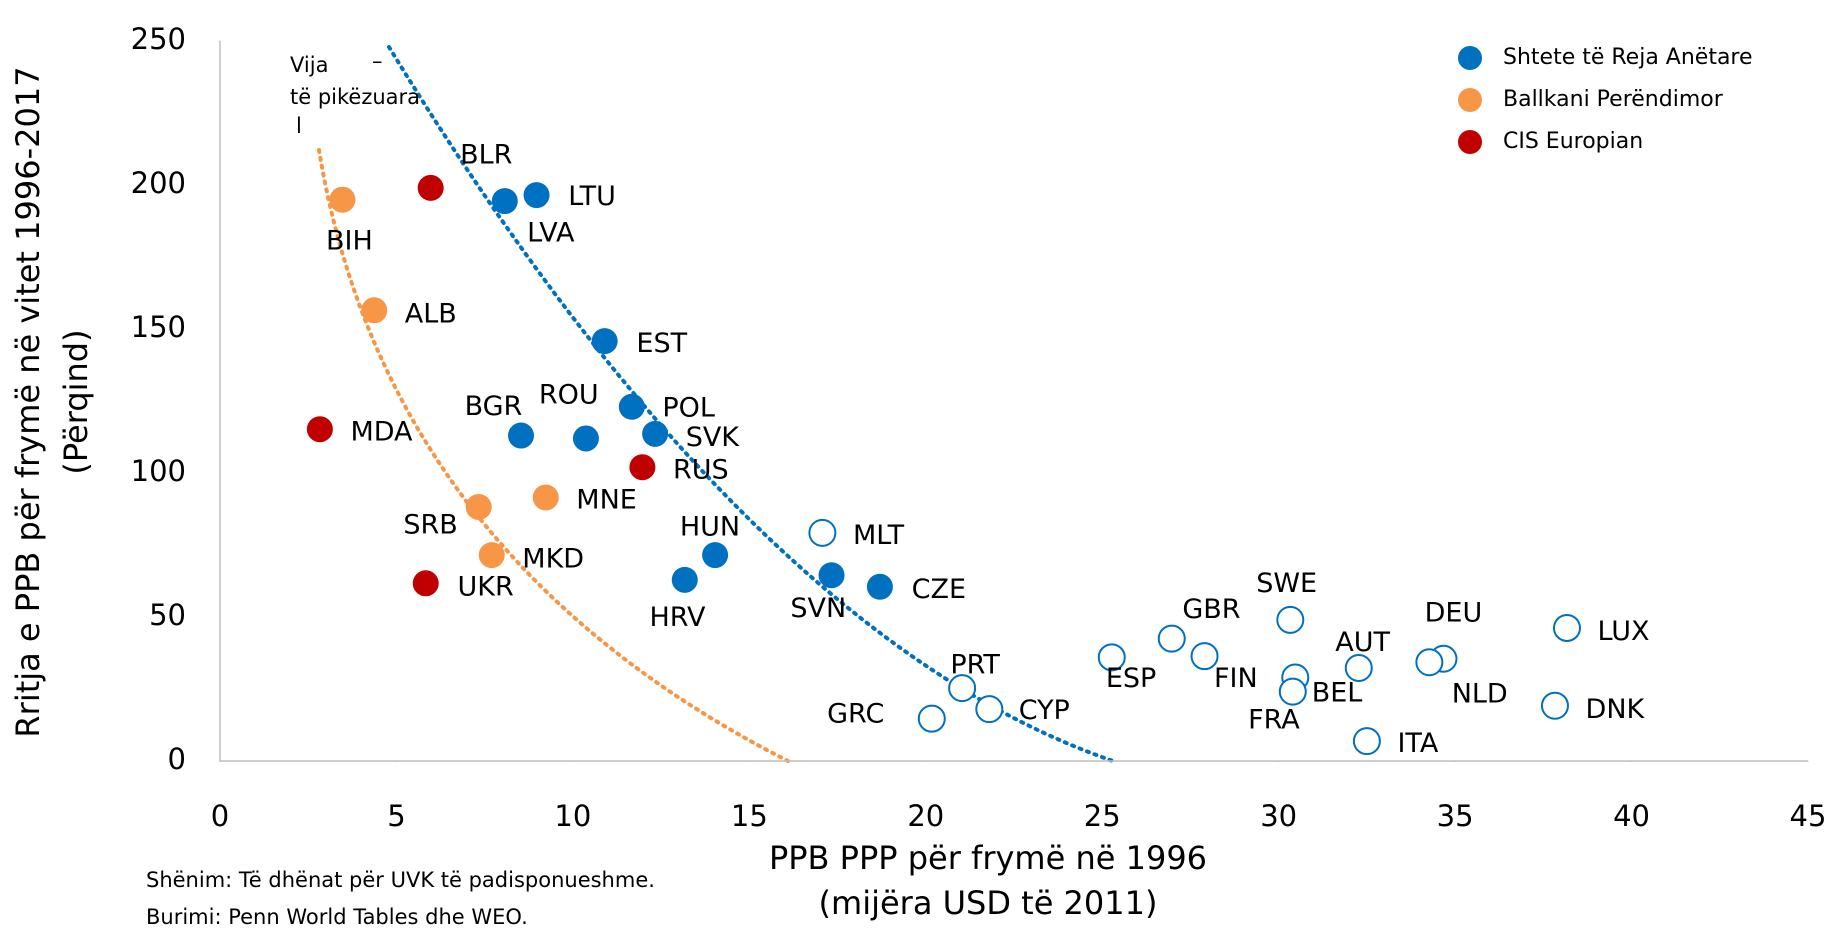 The width and height of the screenshot is (1843, 936). I want to click on point-label: EST, so click(661, 343).